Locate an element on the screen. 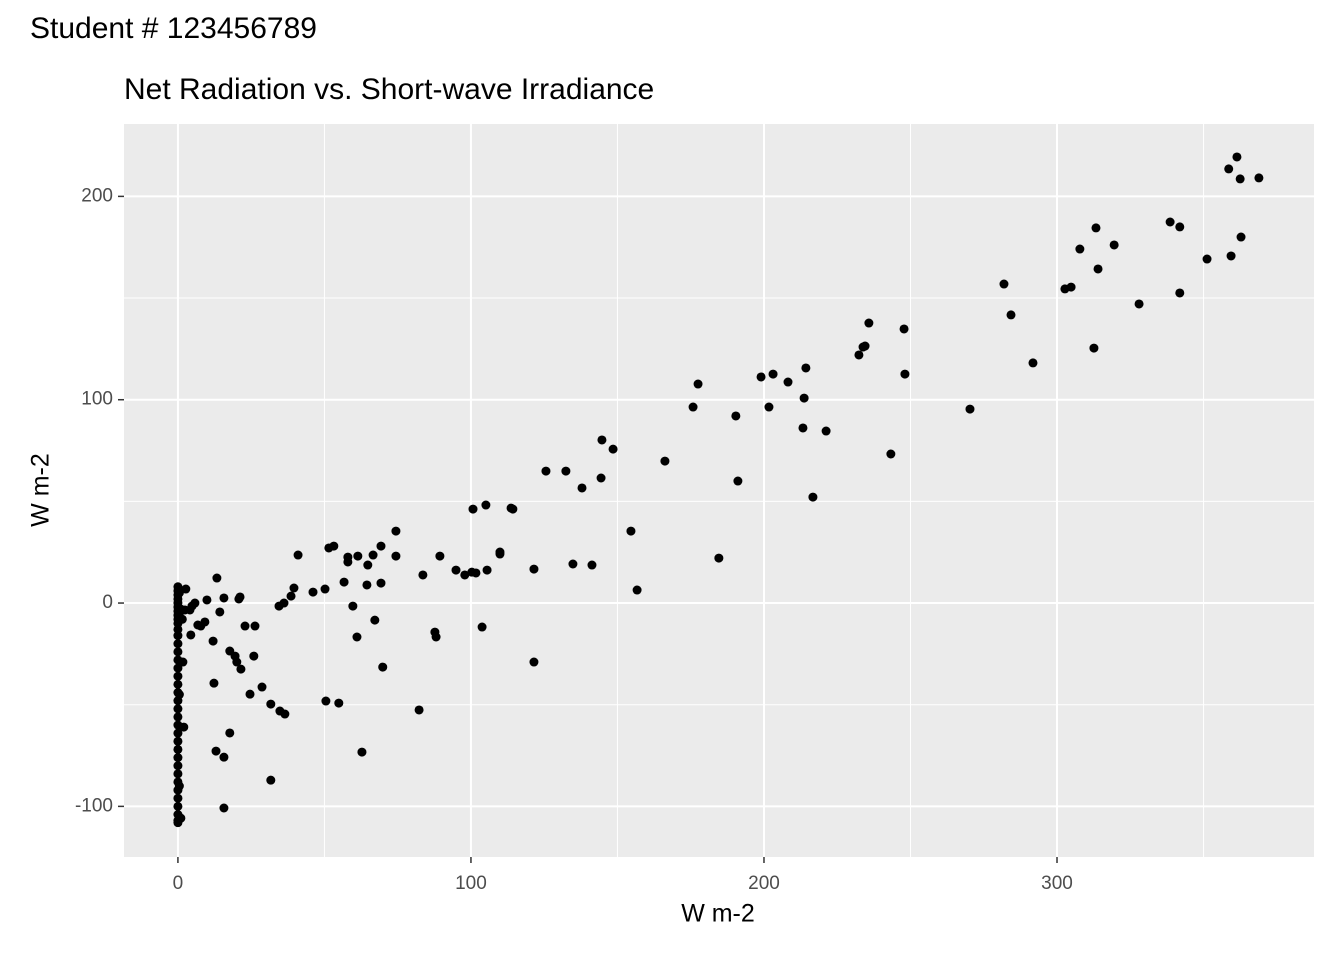 The height and width of the screenshot is (960, 1344). x-tick-label: 300 is located at coordinates (1057, 883).